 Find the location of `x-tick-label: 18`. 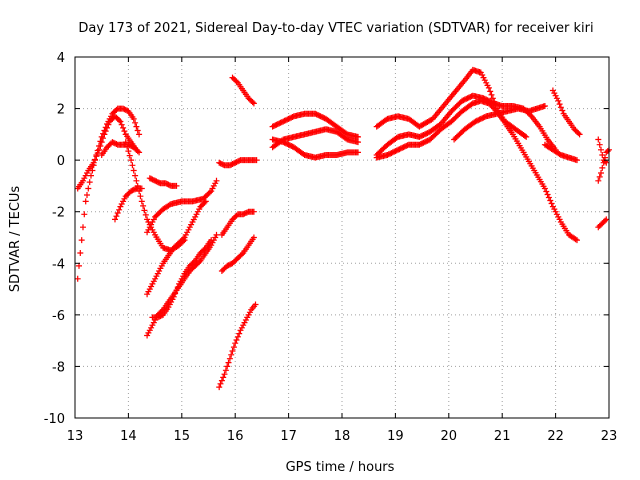

x-tick-label: 18 is located at coordinates (342, 436).